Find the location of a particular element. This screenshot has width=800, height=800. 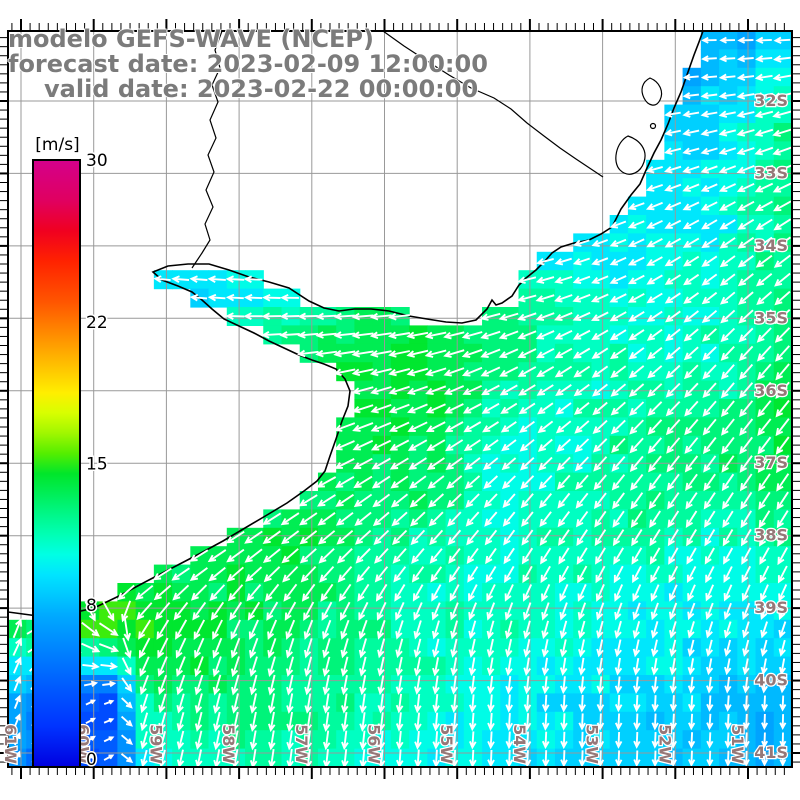

colorbar-tick-label: 15 is located at coordinates (97, 465).